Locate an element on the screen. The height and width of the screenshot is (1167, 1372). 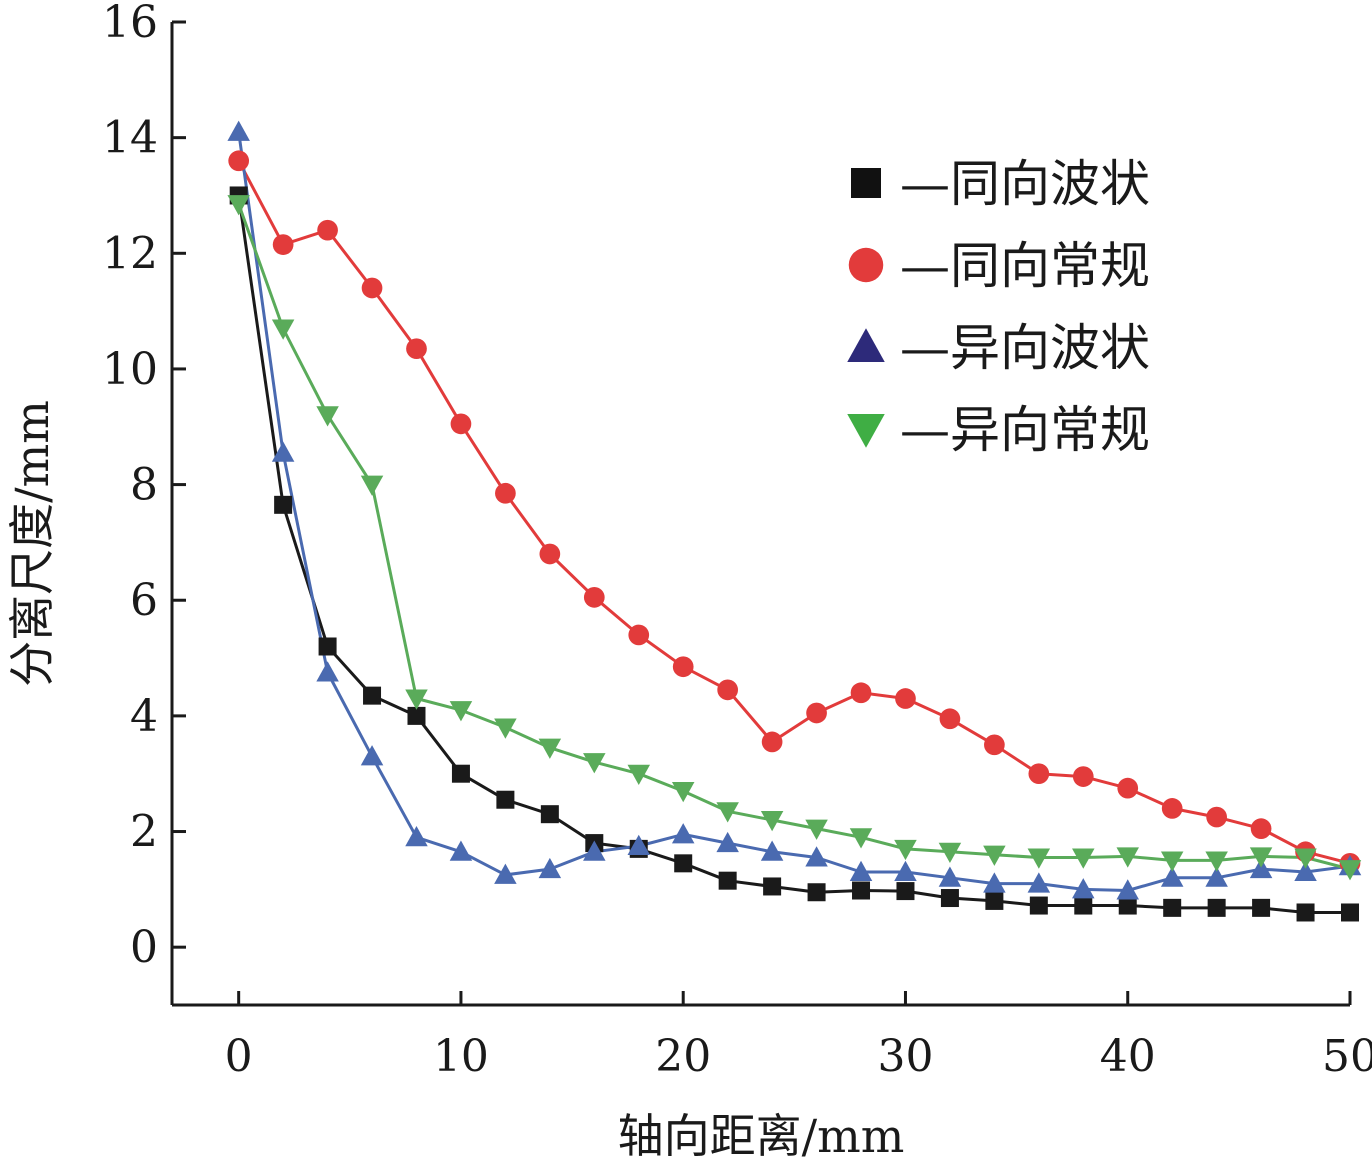
legend-item: —同向常规 is located at coordinates (999, 266).